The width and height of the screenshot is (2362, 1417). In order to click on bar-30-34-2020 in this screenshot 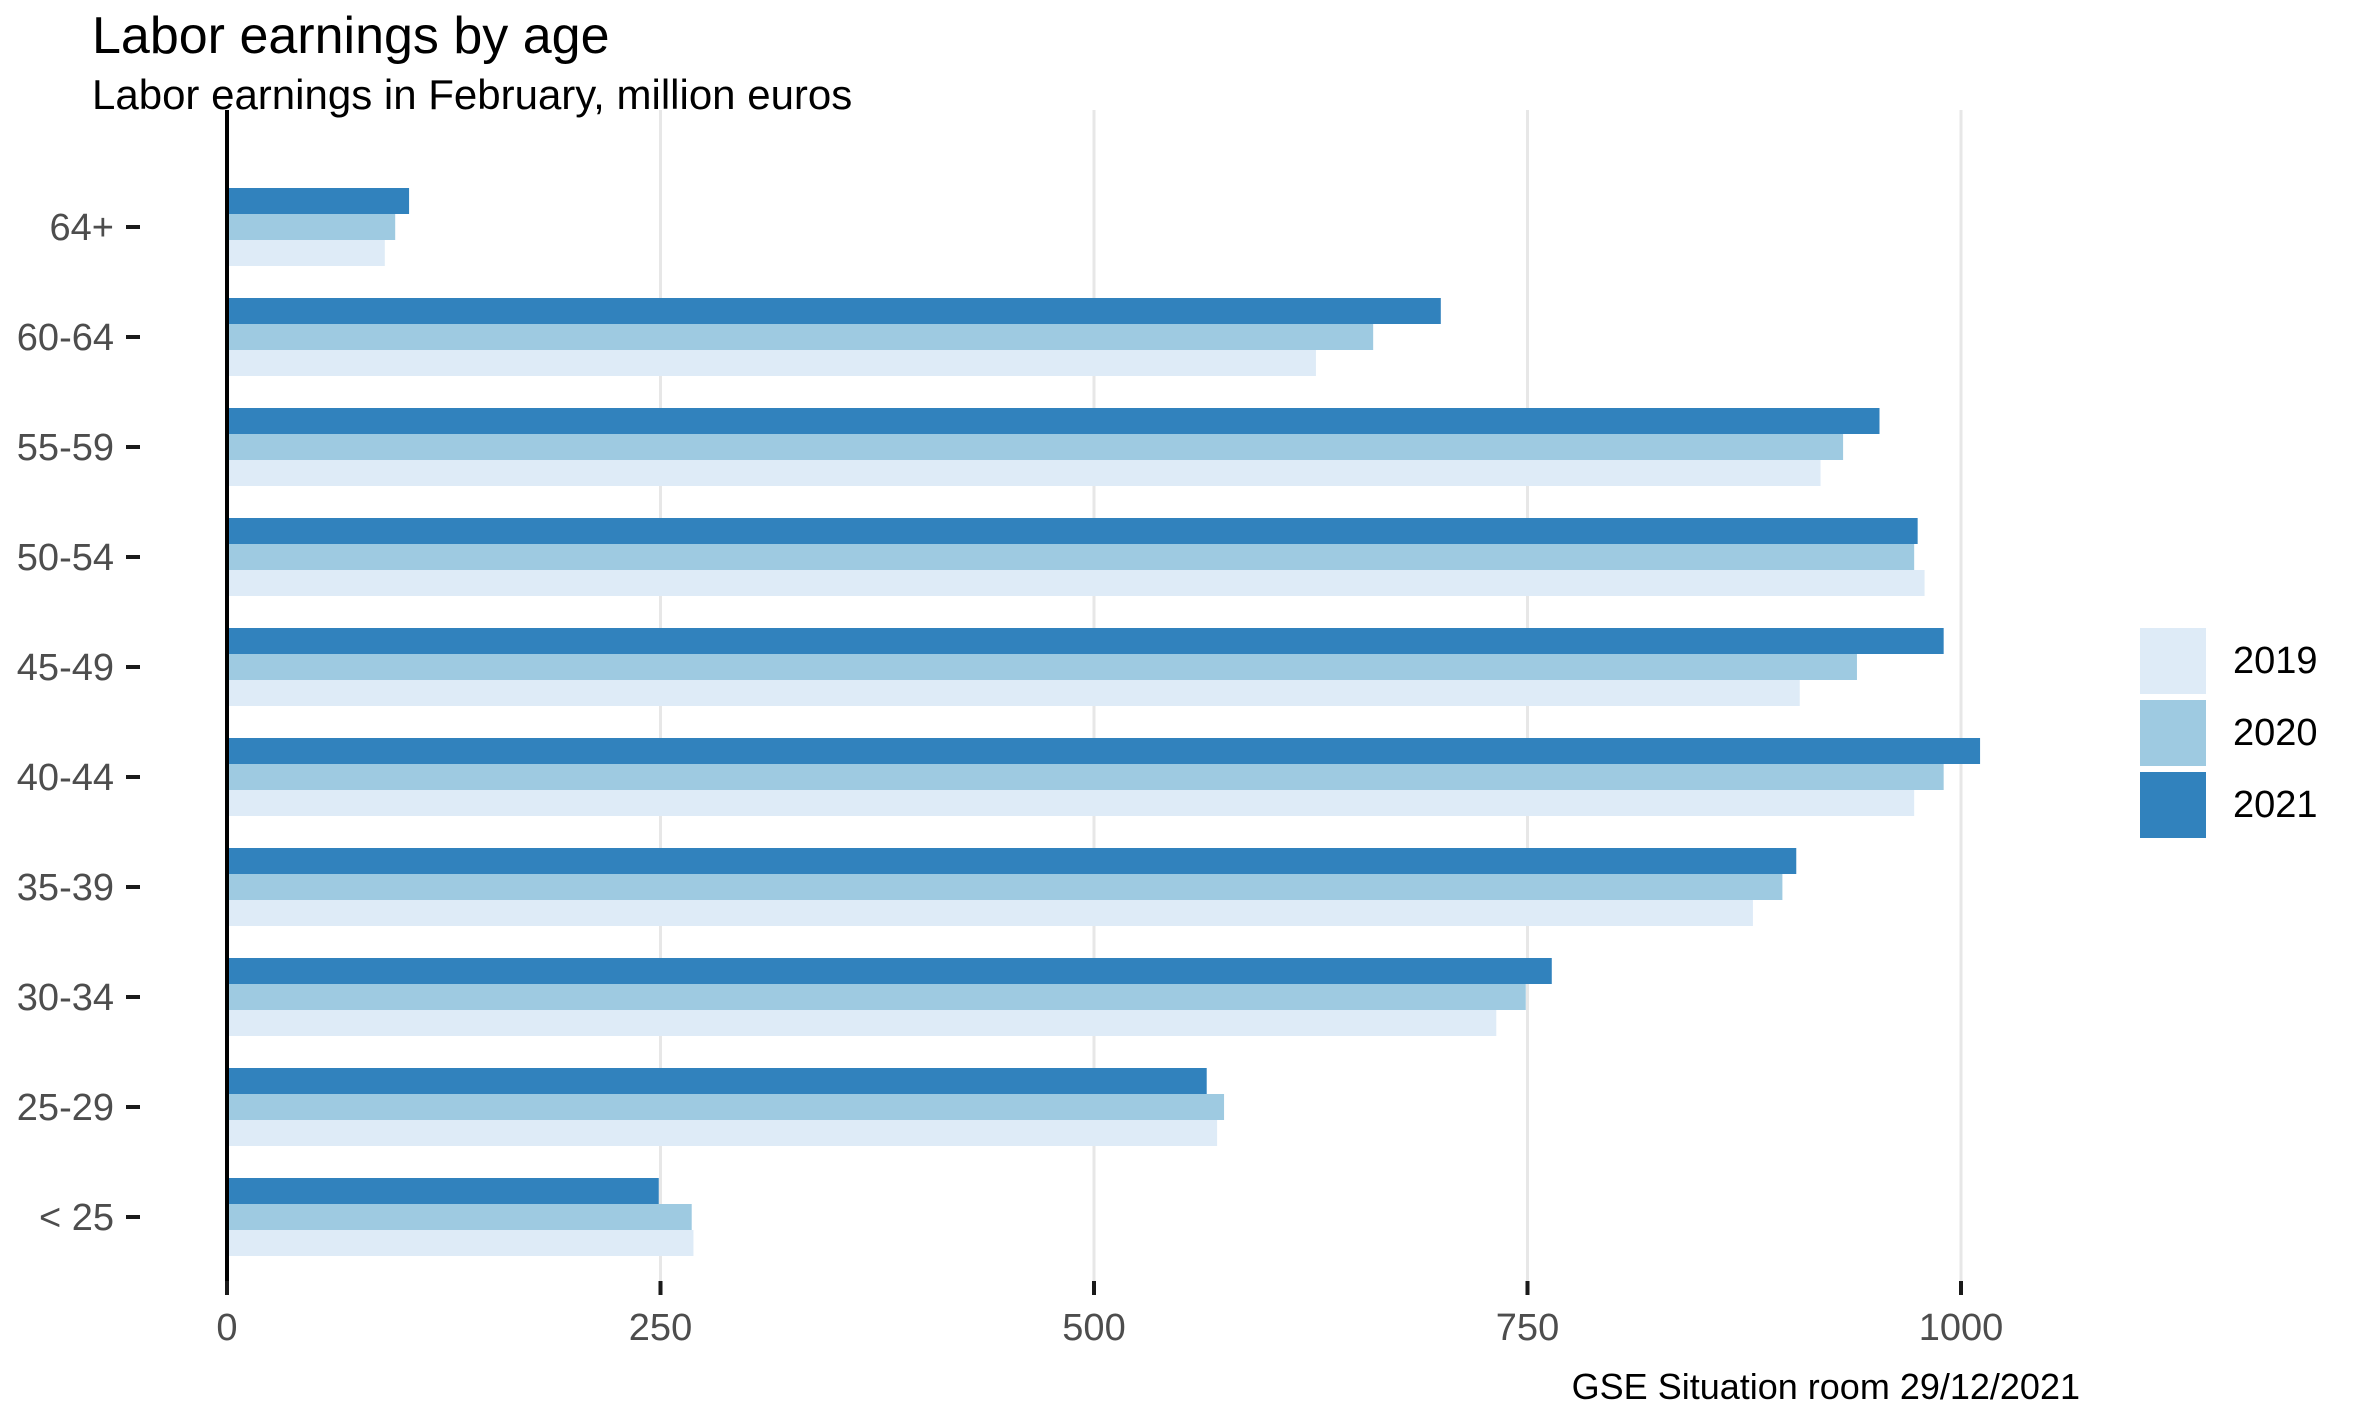, I will do `click(876, 997)`.